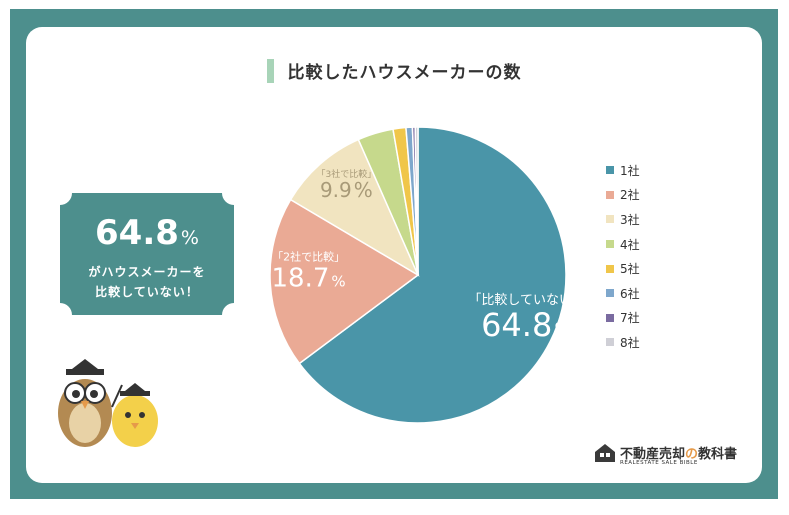 This screenshot has height=515, width=789. Describe the element at coordinates (718, 454) in the screenshot. I see `logo-name-c: 教科書` at that location.